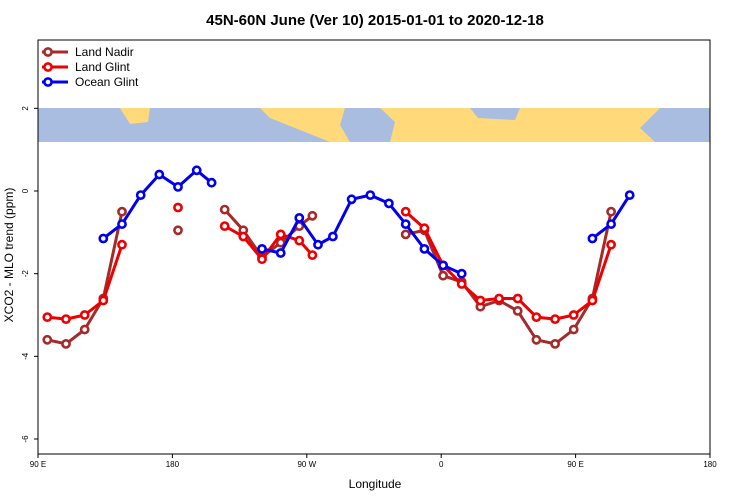 The height and width of the screenshot is (500, 750). I want to click on y-axis: 0 -2 -4 -6 2, so click(29, 274).